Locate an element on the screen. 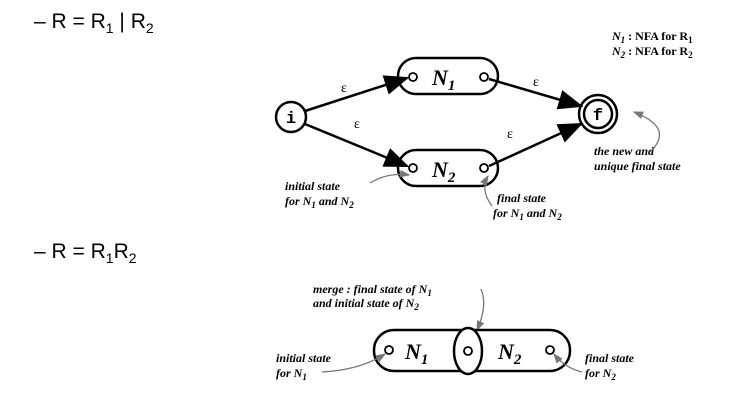  initial-state-note-line-2: for N1 and N2 is located at coordinates (319, 202).